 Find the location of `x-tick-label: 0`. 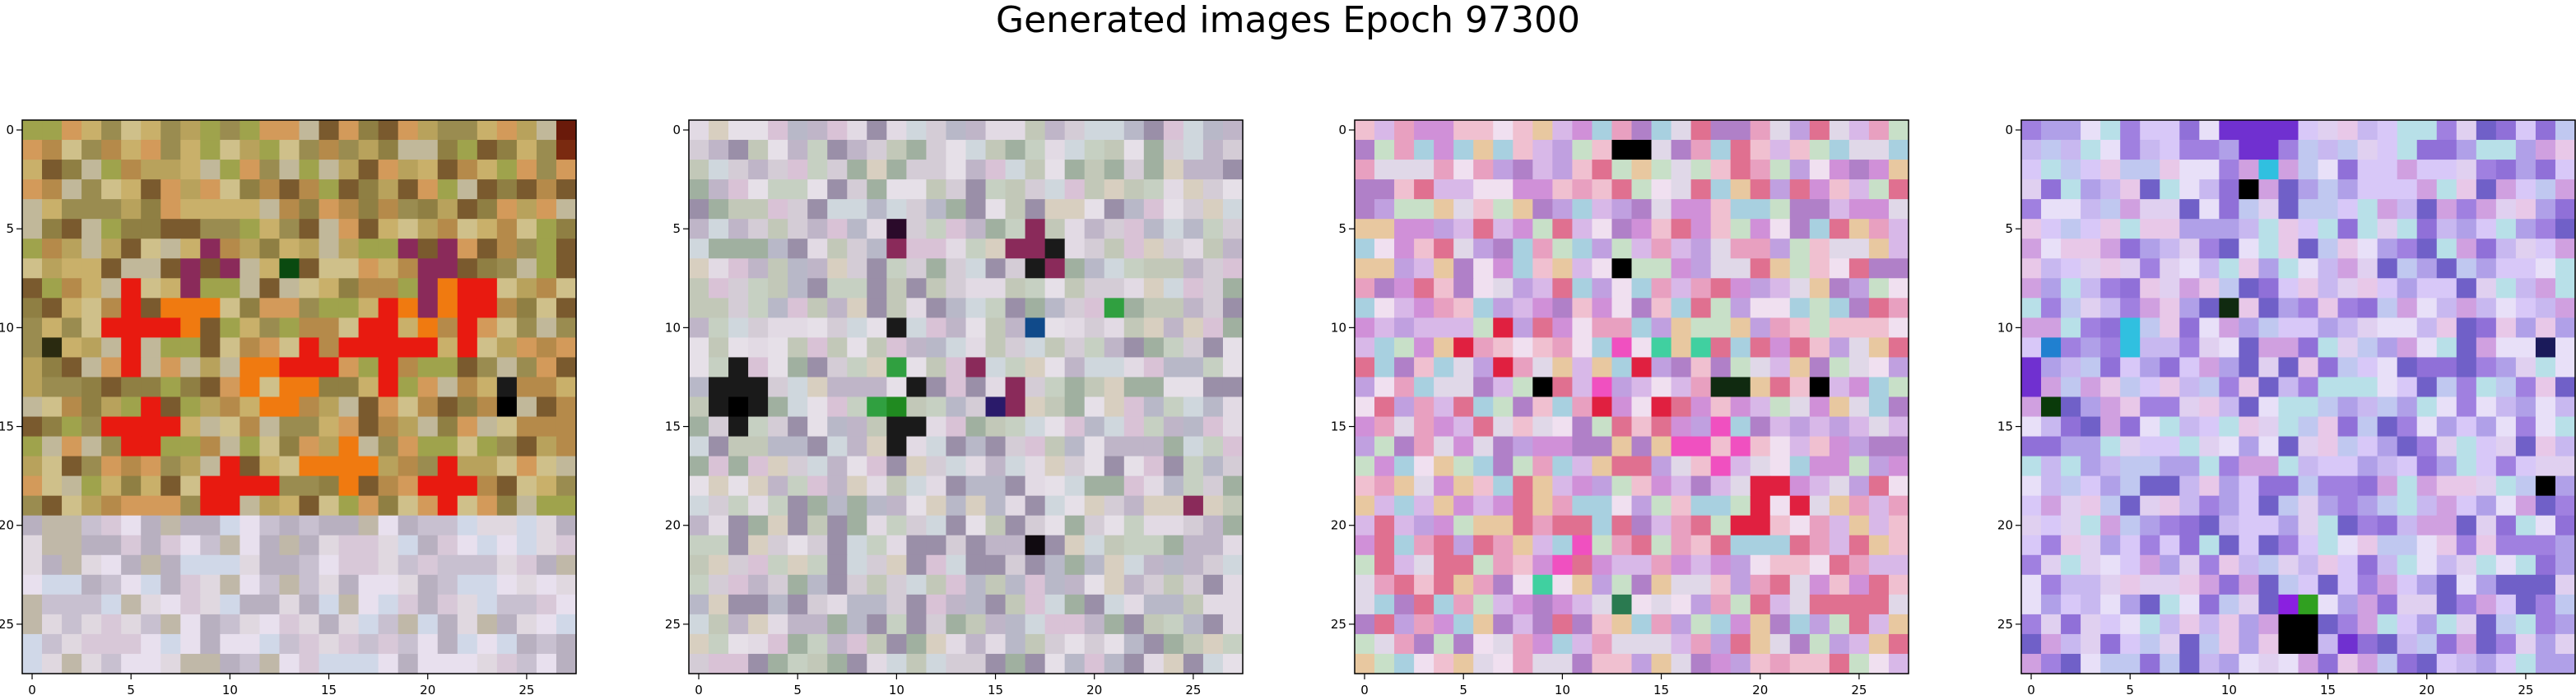

x-tick-label: 0 is located at coordinates (699, 689).